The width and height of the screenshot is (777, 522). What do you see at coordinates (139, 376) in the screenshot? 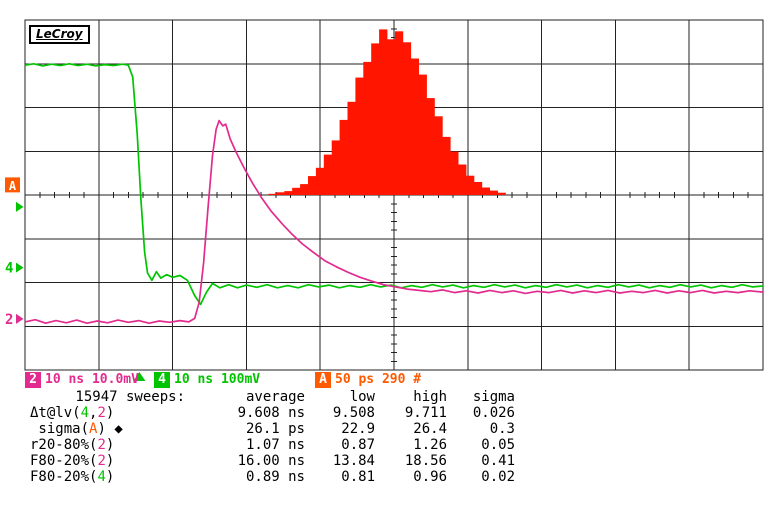
I see `trigger-time-marker` at bounding box center [139, 376].